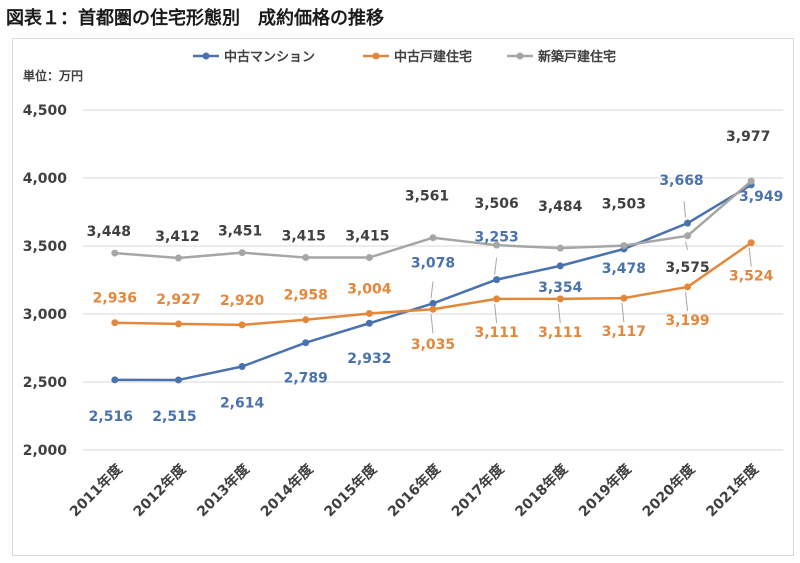 Image resolution: width=800 pixels, height=563 pixels. Describe the element at coordinates (115, 299) in the screenshot. I see `data-label: 2,936` at that location.